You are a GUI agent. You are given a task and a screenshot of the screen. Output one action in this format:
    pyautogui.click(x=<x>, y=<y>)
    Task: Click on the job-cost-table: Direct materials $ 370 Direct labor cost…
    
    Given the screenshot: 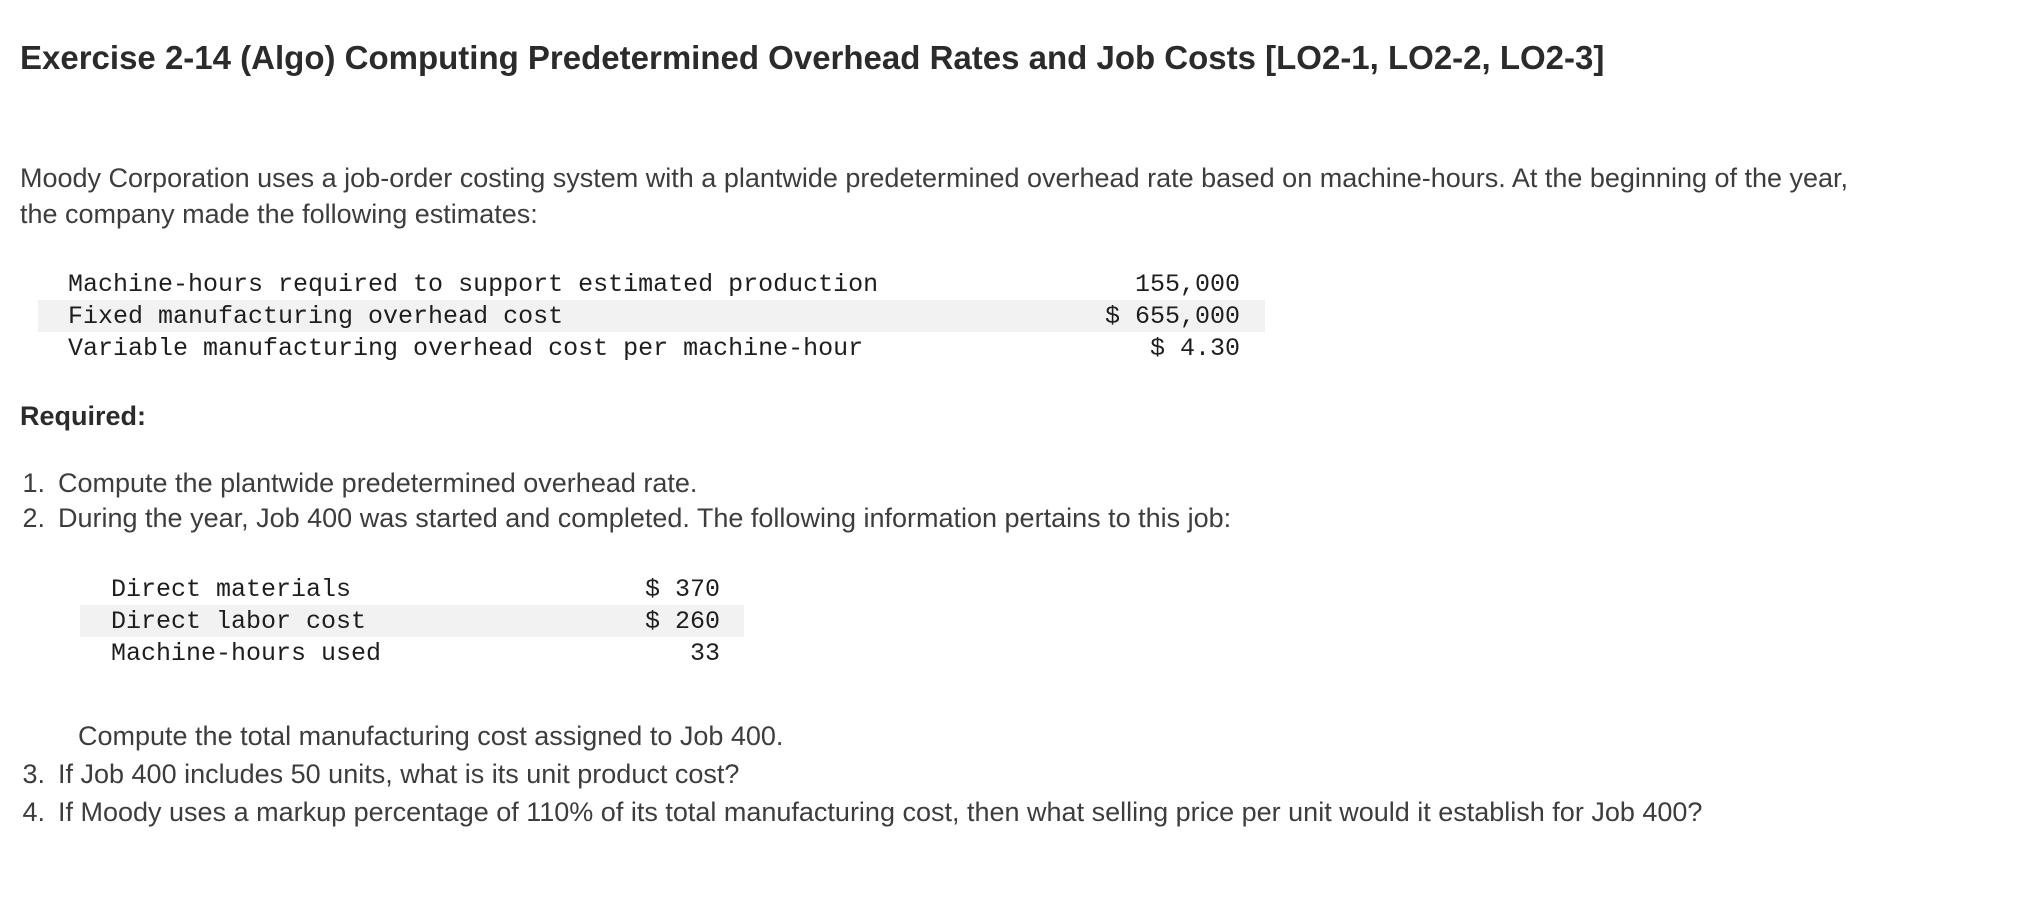 What is the action you would take?
    pyautogui.click(x=412, y=621)
    